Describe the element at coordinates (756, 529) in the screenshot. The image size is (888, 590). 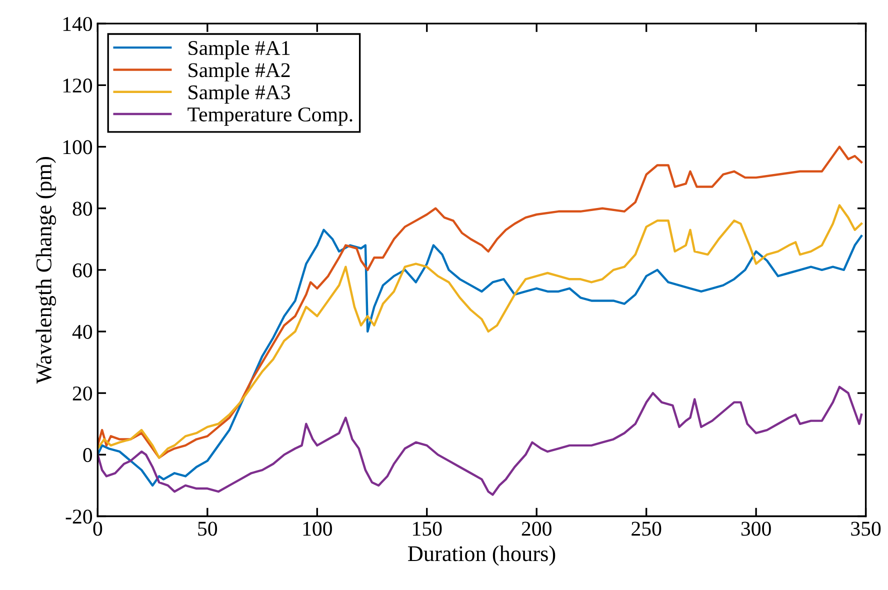
I see `x-tick-label: 300` at that location.